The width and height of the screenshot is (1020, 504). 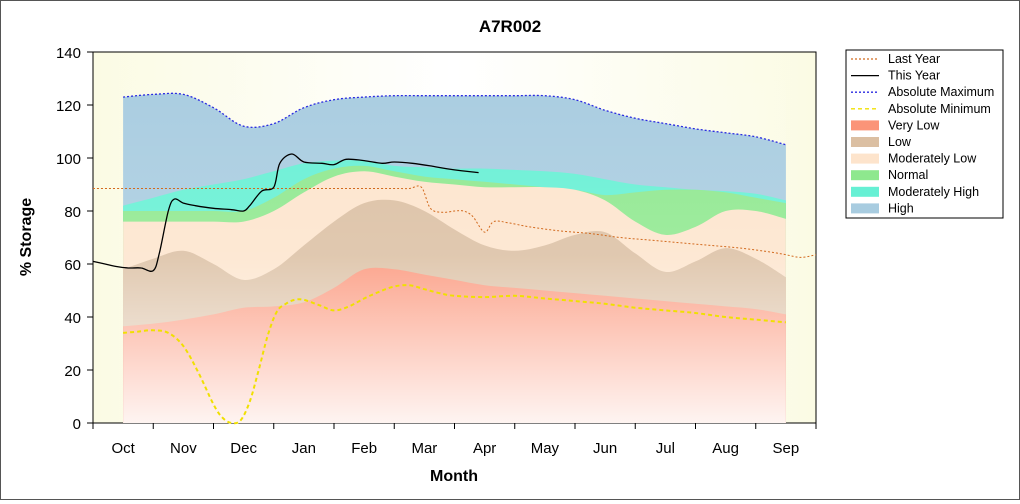 What do you see at coordinates (364, 448) in the screenshot?
I see `x-tick-label: Feb` at bounding box center [364, 448].